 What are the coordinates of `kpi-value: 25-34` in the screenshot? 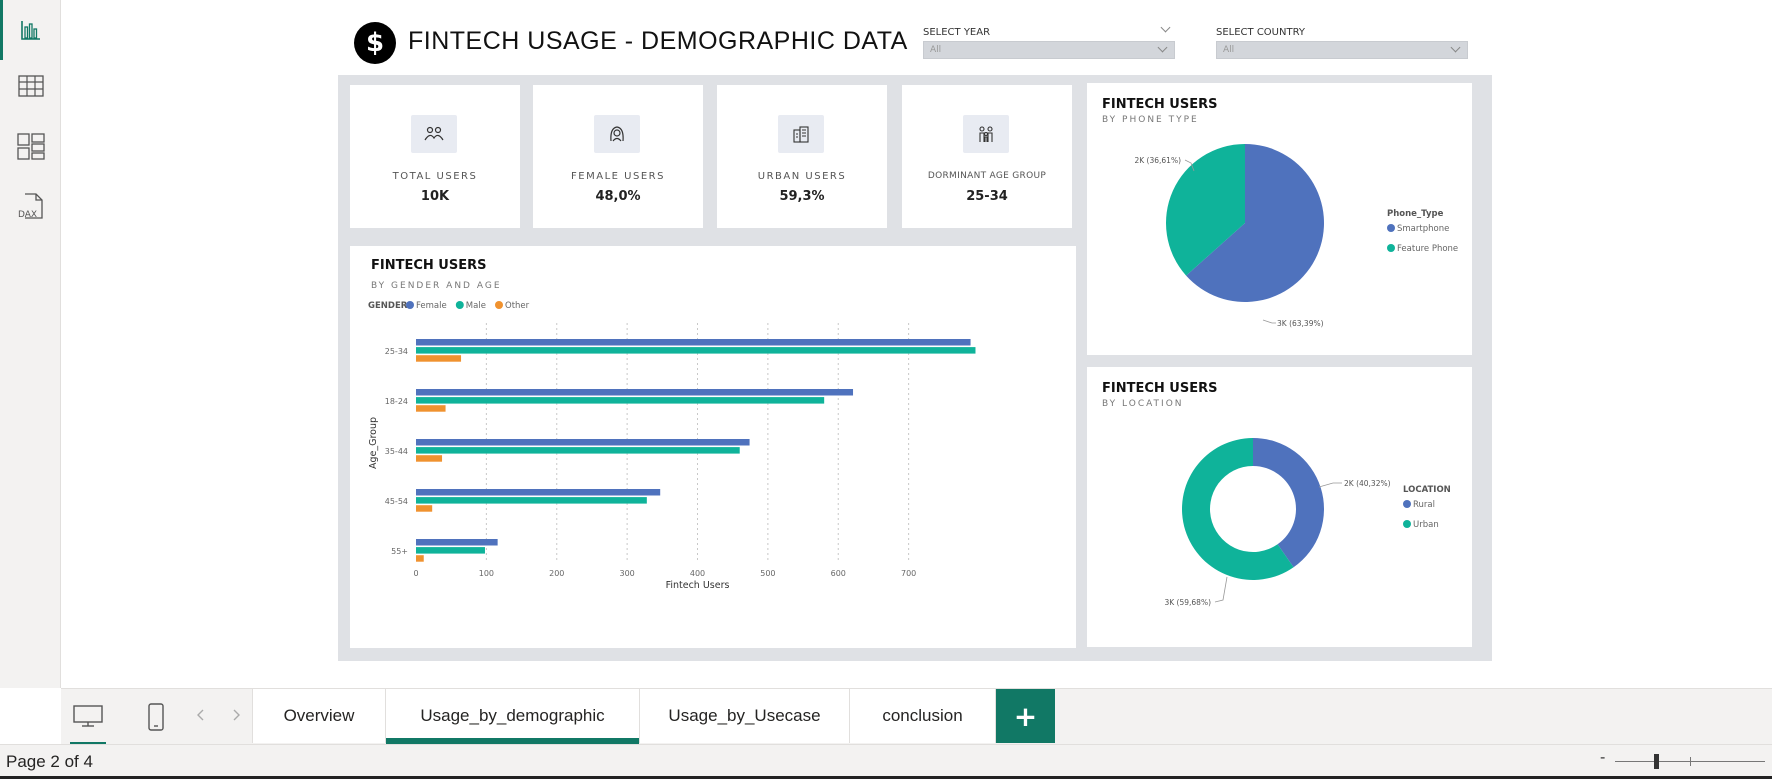 It's located at (987, 196).